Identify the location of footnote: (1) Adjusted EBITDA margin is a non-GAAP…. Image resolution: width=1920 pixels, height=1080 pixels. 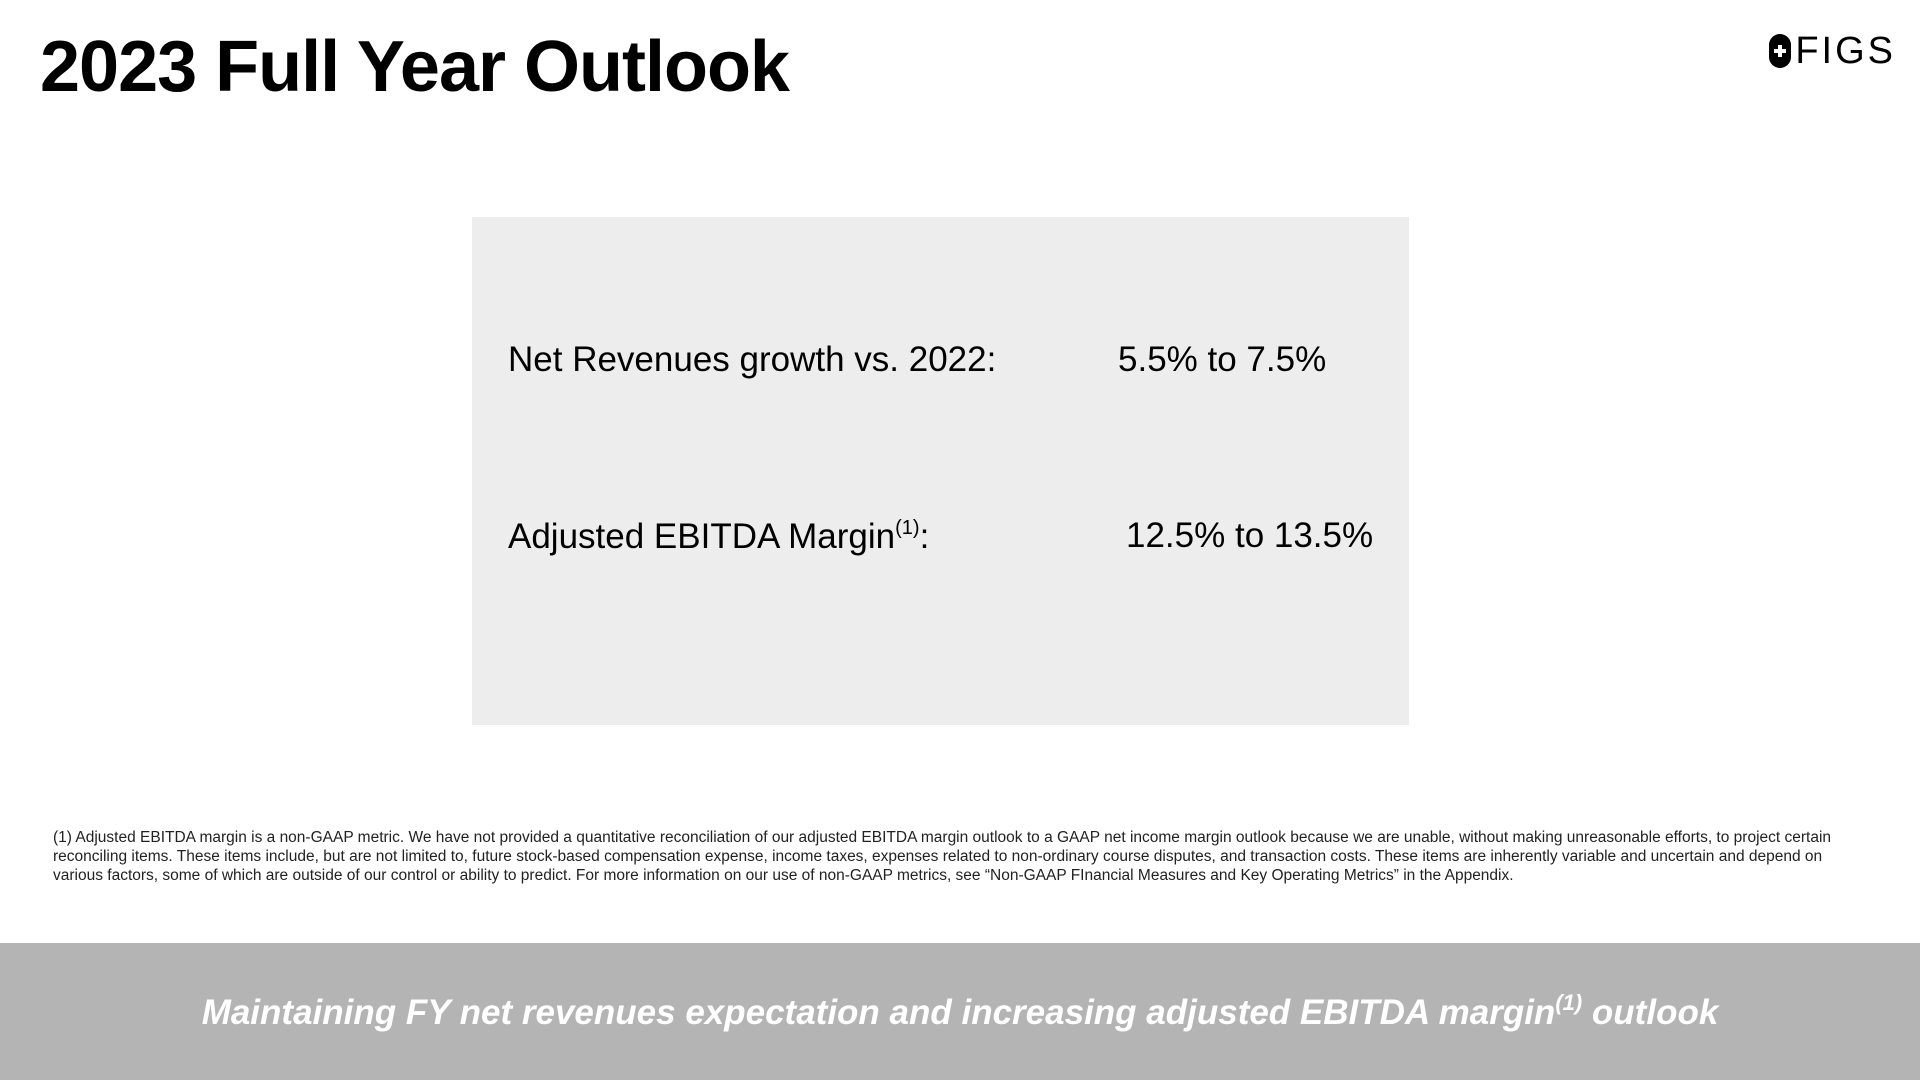
(942, 856).